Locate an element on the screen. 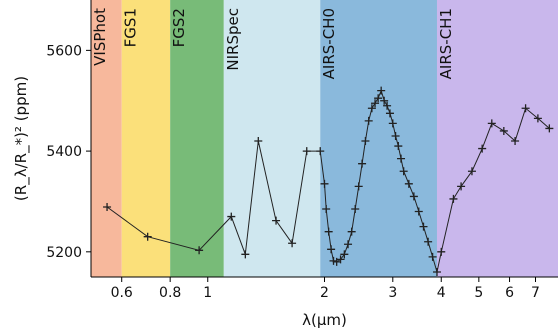  band-label-4: AIRS-CH0 is located at coordinates (329, 43).